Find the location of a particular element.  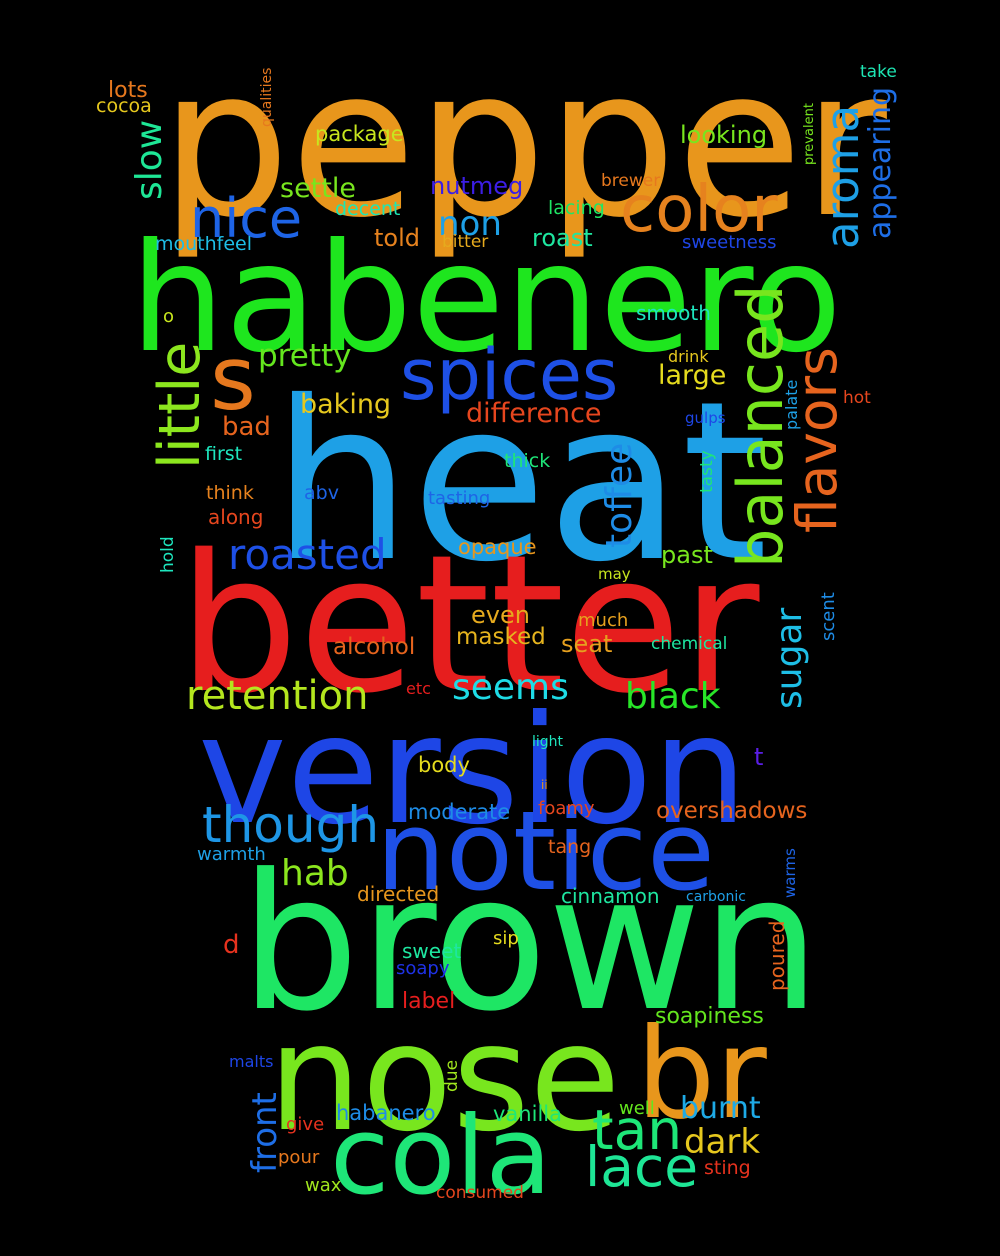

word-moderate: moderate is located at coordinates (459, 812).